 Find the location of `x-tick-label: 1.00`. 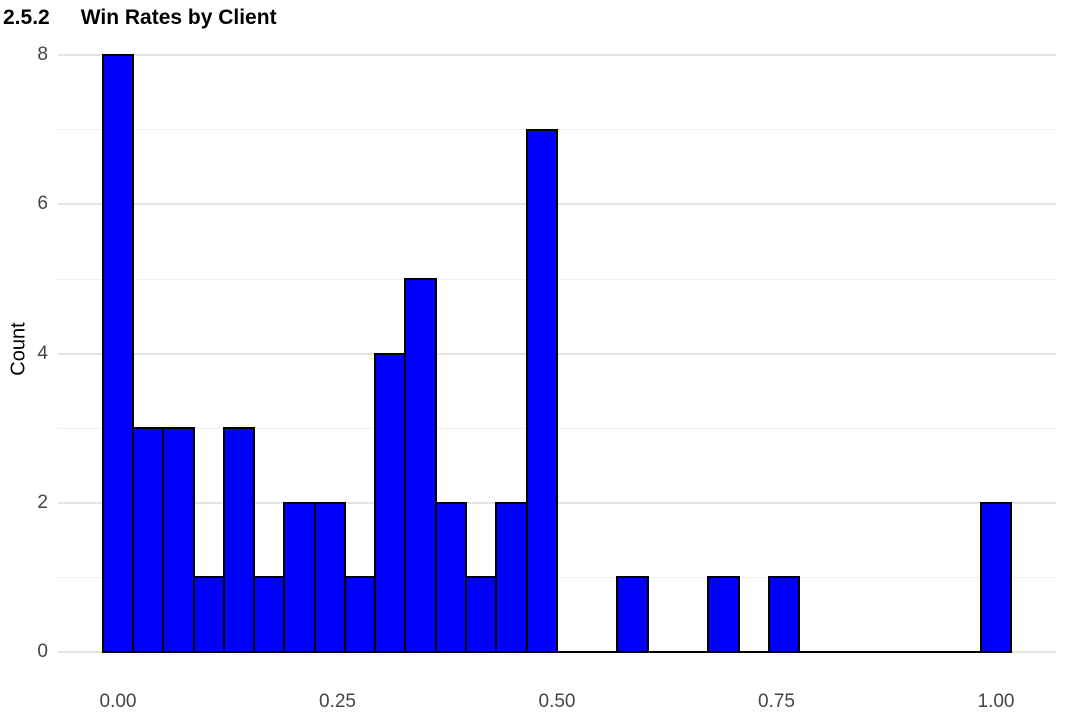

x-tick-label: 1.00 is located at coordinates (996, 701).